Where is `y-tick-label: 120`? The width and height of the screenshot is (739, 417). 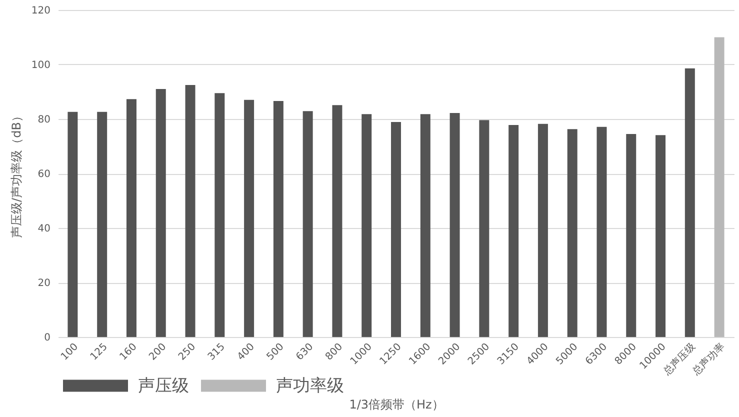
y-tick-label: 120 is located at coordinates (40, 11).